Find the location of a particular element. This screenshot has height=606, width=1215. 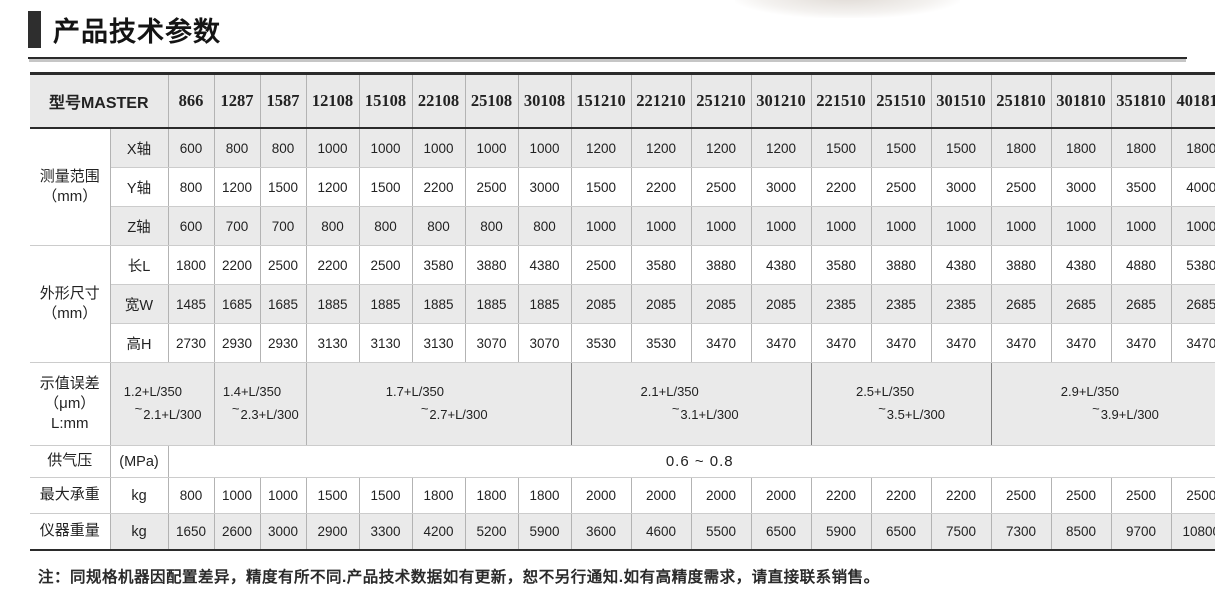

spec-cell: 3300 is located at coordinates (385, 532).